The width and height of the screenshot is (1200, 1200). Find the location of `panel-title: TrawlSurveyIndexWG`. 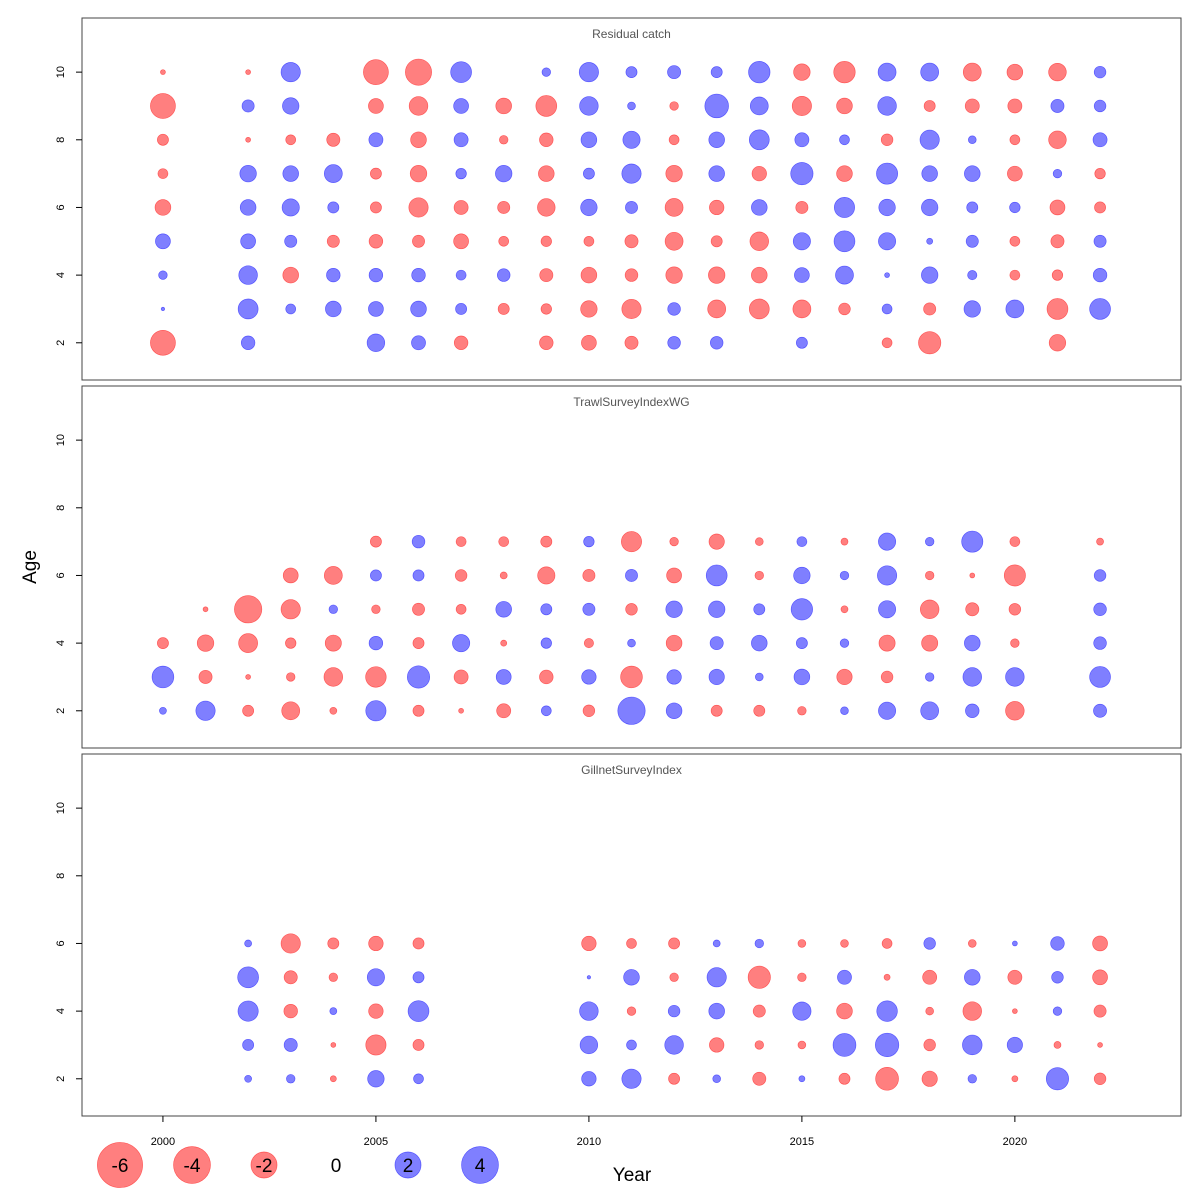

panel-title: TrawlSurveyIndexWG is located at coordinates (631, 402).